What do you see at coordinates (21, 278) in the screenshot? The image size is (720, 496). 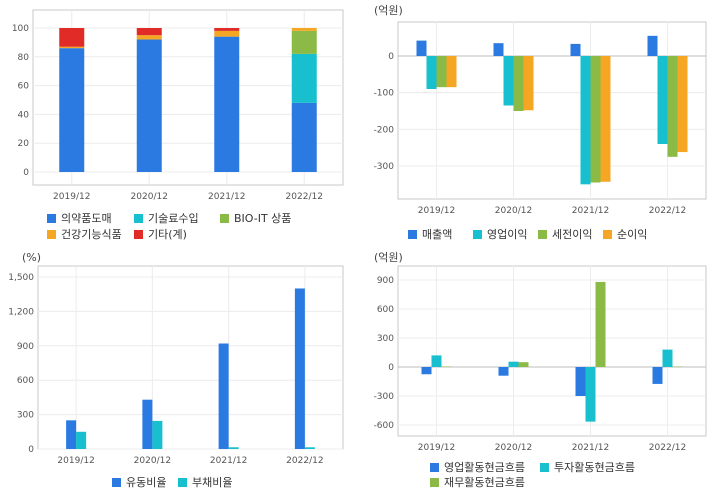 I see `y-tick-label: 1,500` at bounding box center [21, 278].